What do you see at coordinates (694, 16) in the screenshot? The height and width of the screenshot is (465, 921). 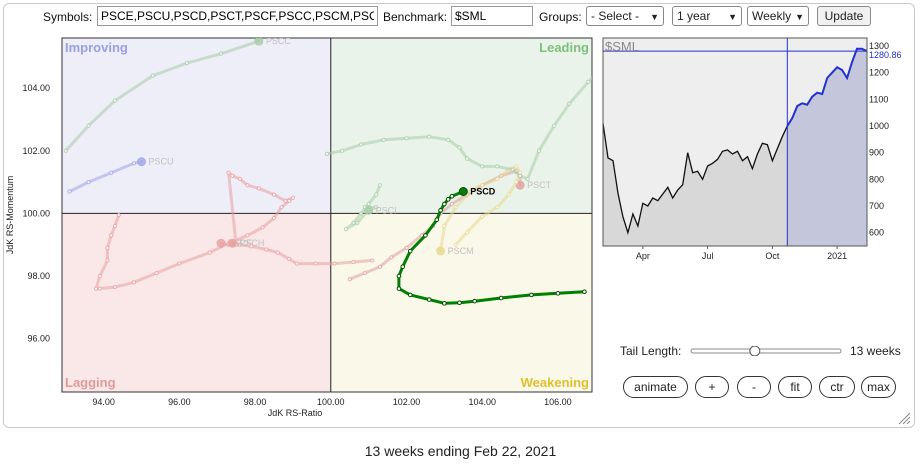 I see `period-select-value: 1 year` at bounding box center [694, 16].